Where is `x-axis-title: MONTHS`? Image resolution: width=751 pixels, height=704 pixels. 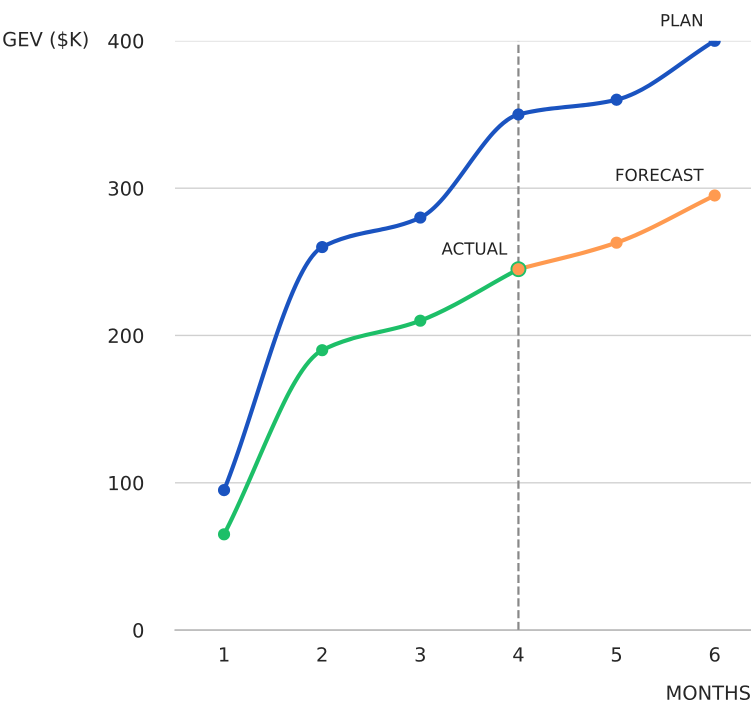 x-axis-title: MONTHS is located at coordinates (708, 692).